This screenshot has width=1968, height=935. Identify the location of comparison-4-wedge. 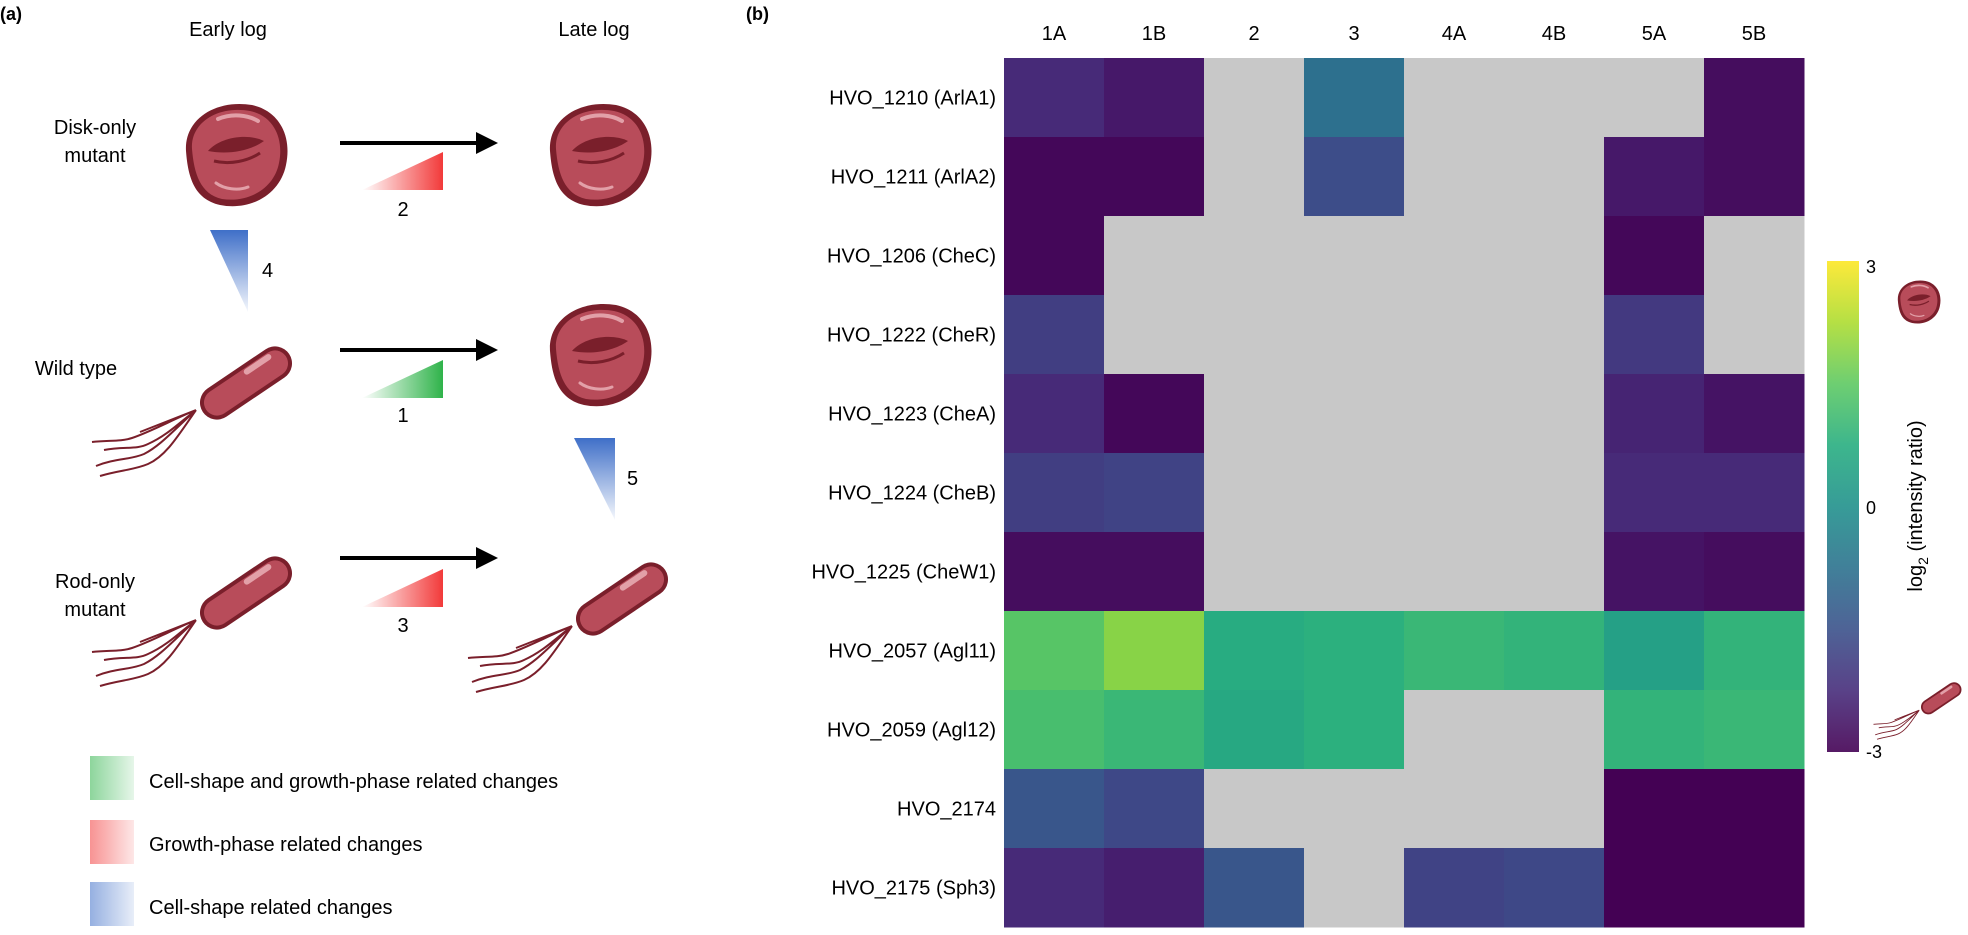
(229, 271).